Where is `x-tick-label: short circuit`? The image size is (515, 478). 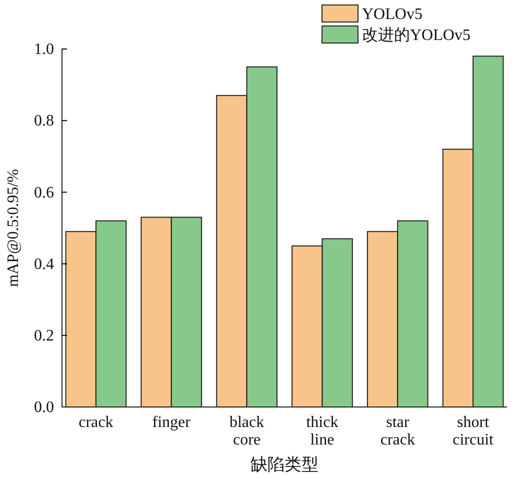 x-tick-label: short circuit is located at coordinates (473, 431).